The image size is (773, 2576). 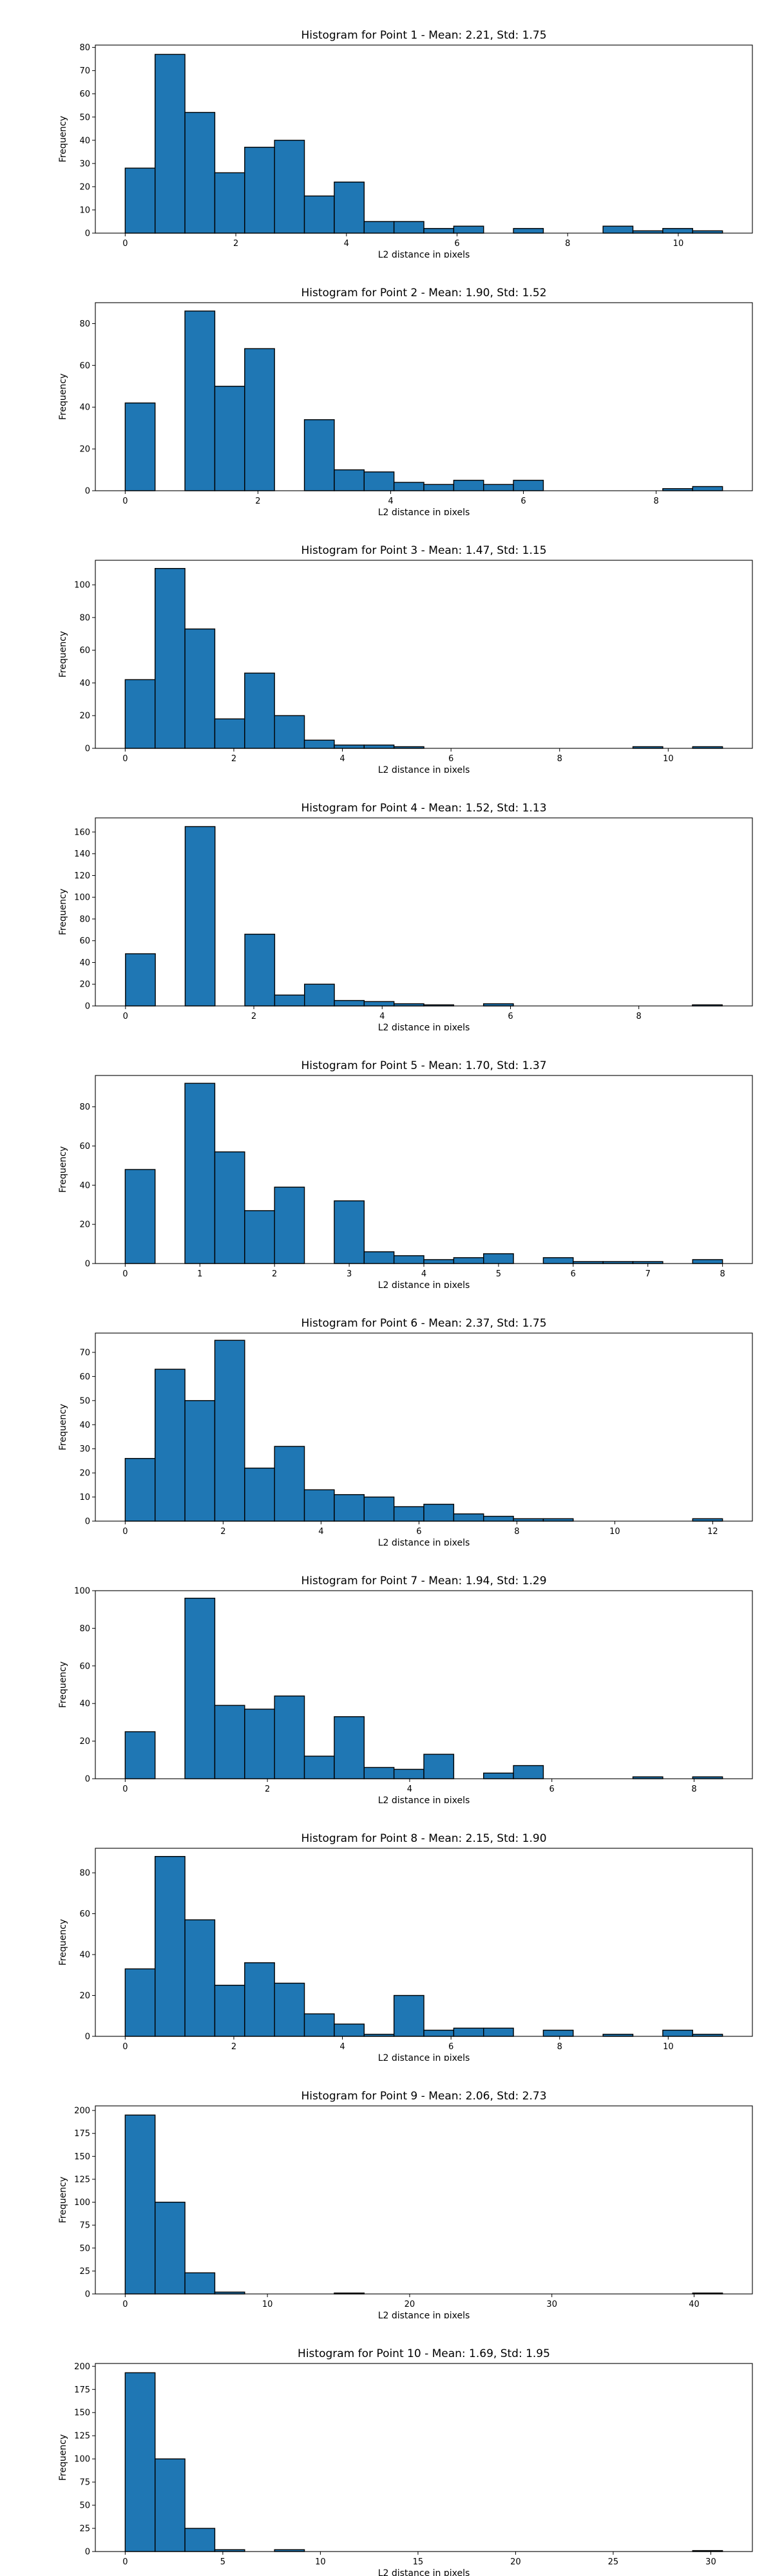 I want to click on y-tick-label: 20, so click(x=84, y=985).